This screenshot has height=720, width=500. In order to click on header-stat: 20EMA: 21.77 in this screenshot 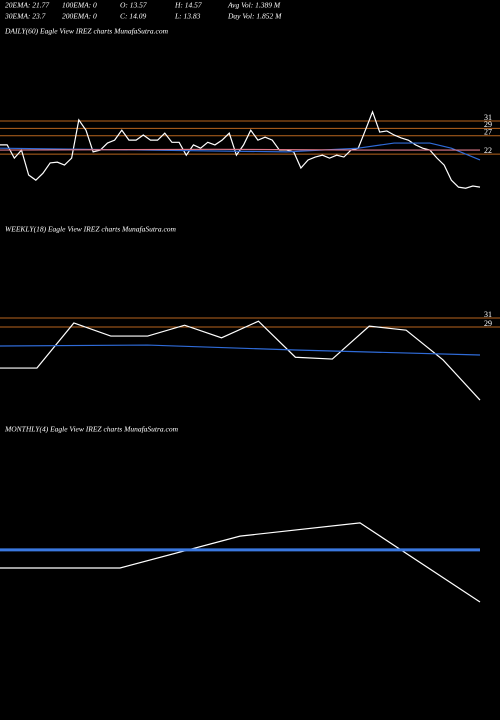, I will do `click(27, 5)`.